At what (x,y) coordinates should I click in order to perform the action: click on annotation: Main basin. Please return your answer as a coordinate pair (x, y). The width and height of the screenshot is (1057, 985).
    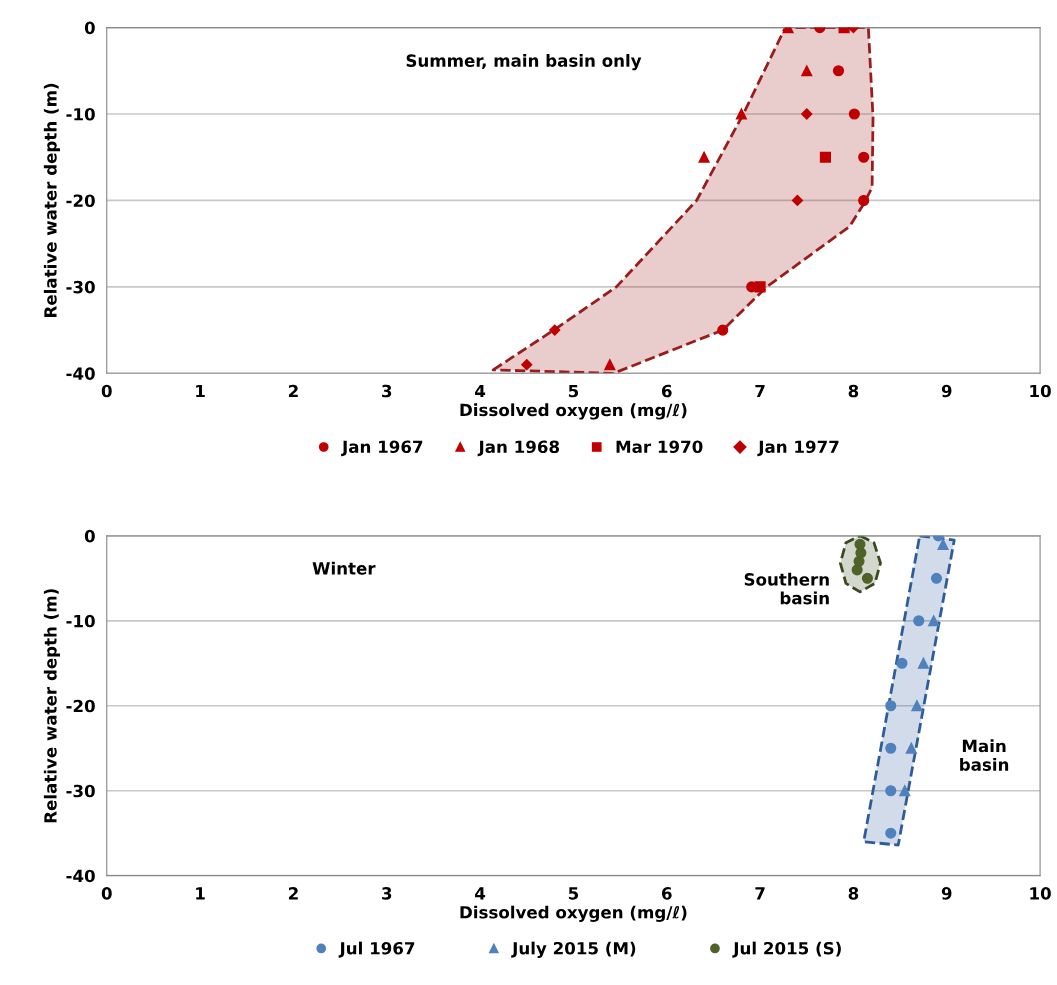
    Looking at the image, I should click on (984, 755).